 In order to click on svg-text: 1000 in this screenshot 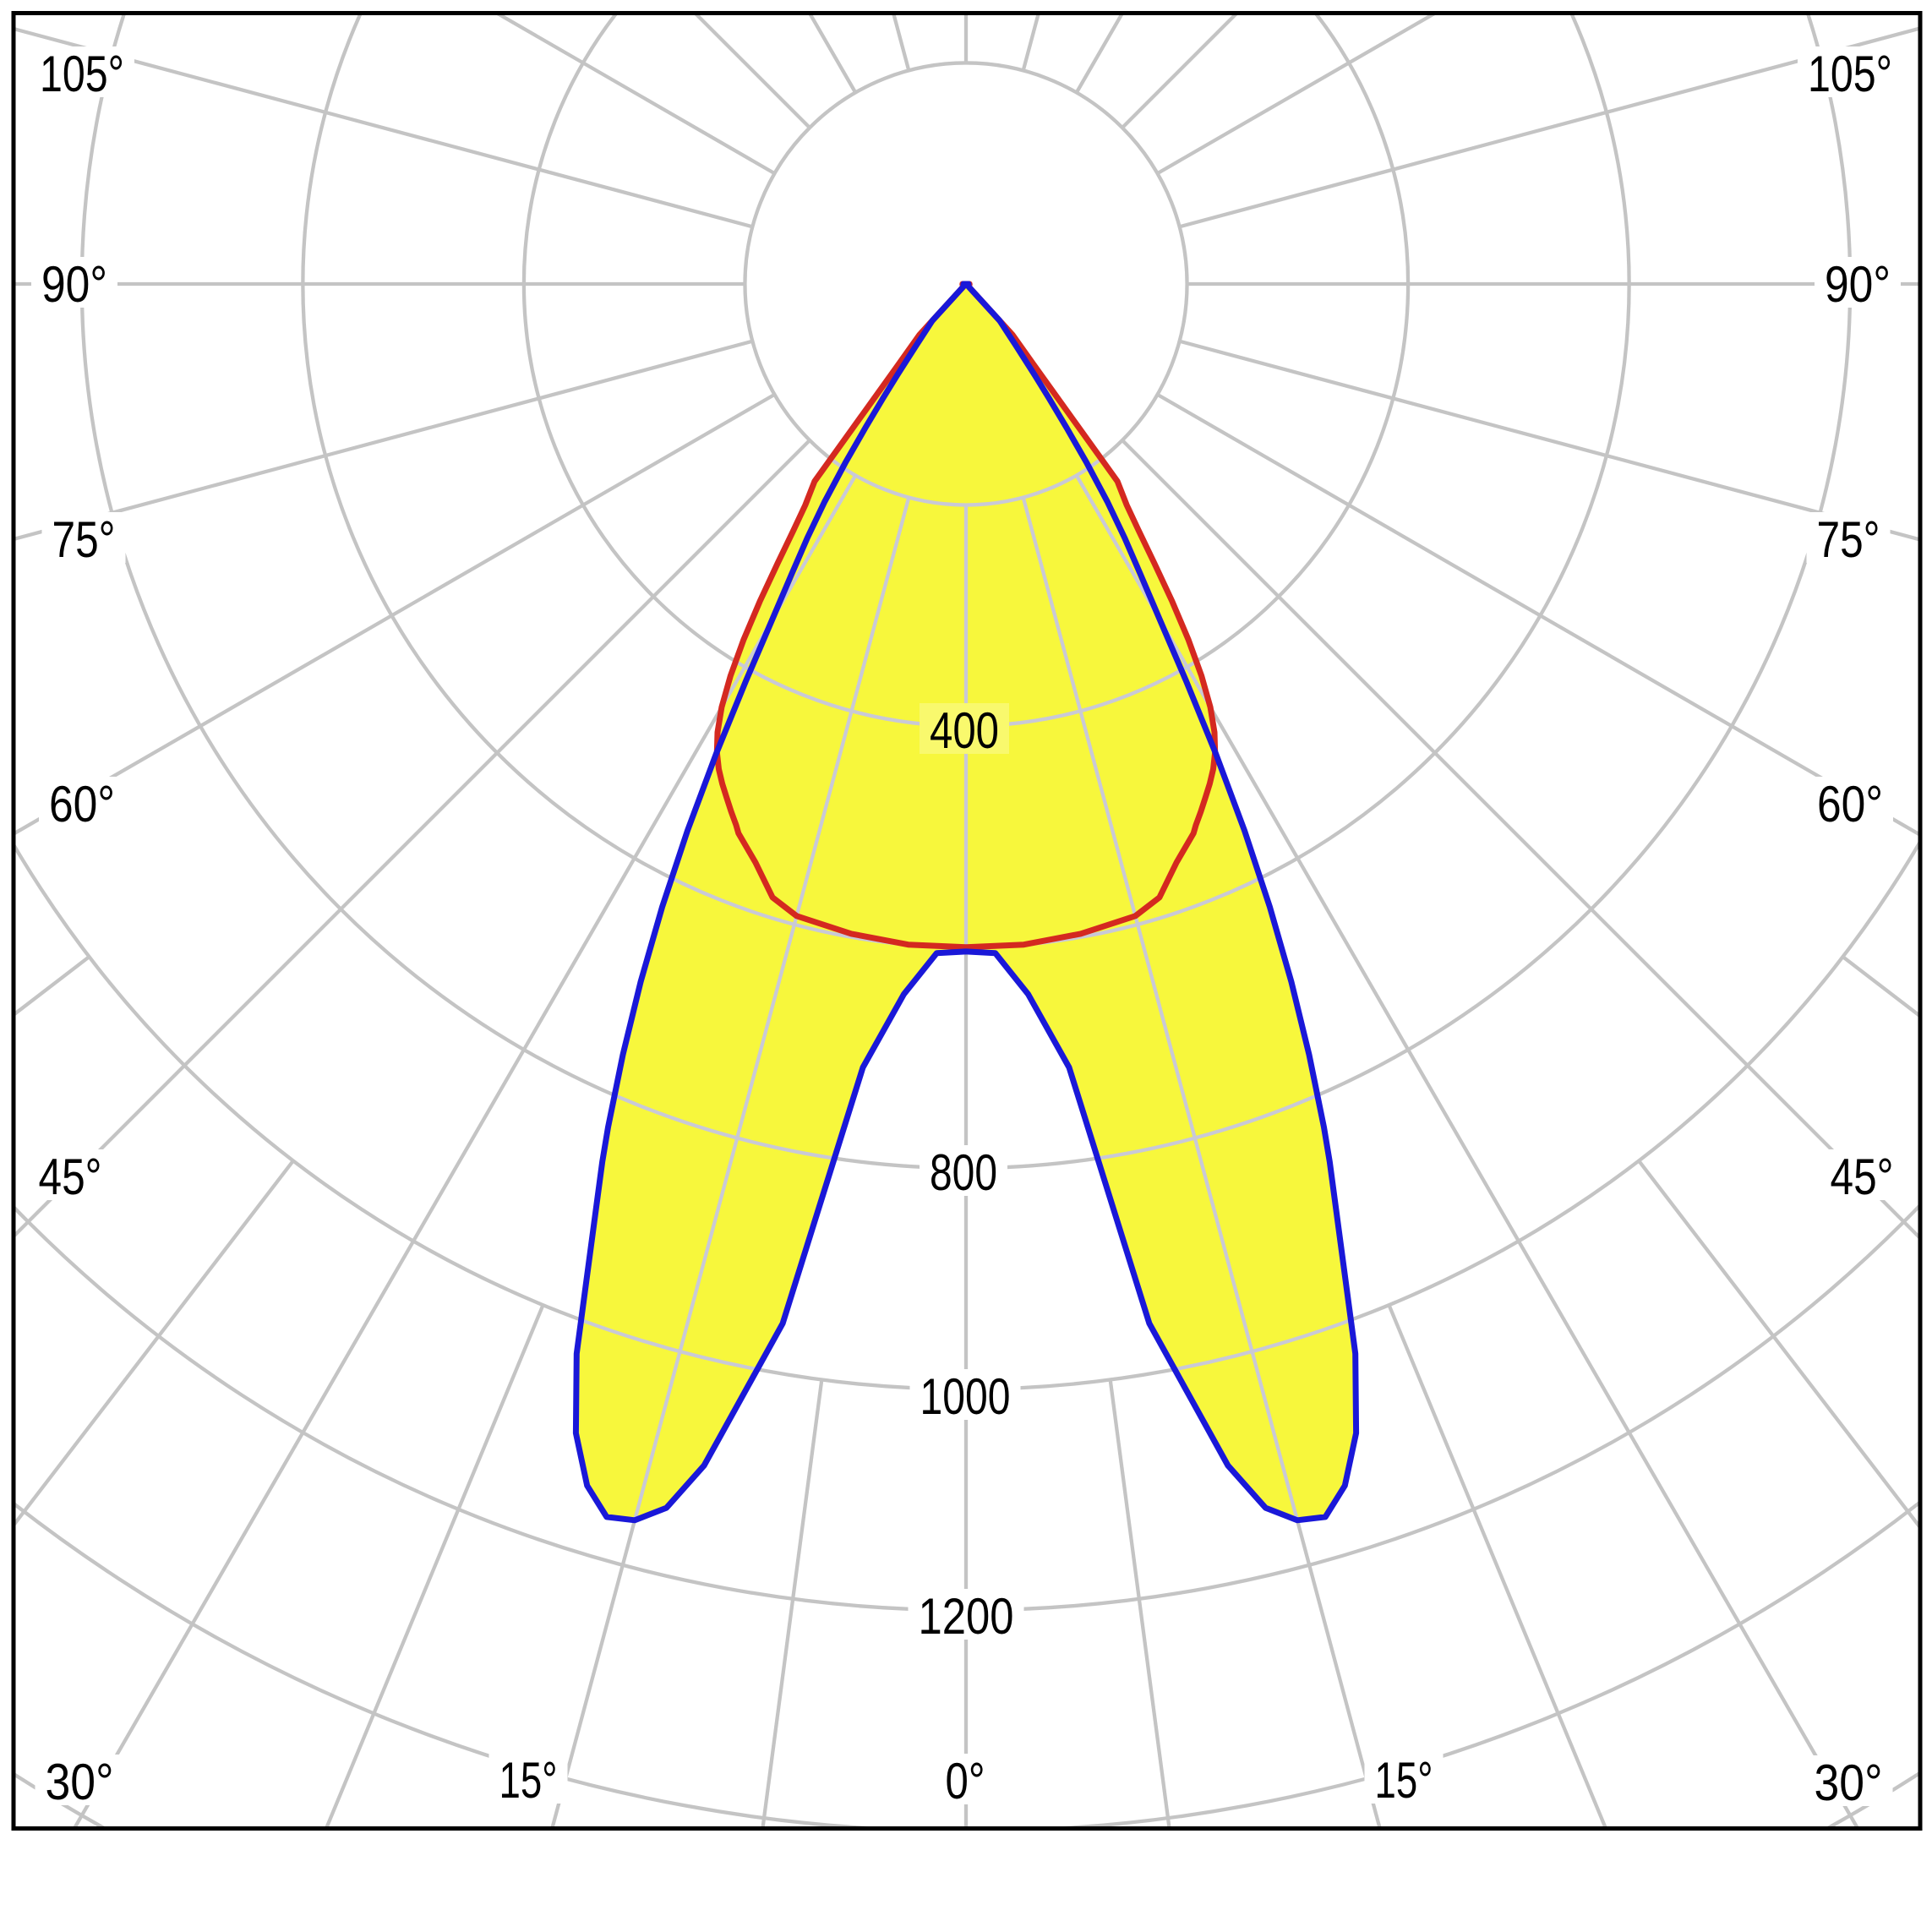, I will do `click(965, 1396)`.